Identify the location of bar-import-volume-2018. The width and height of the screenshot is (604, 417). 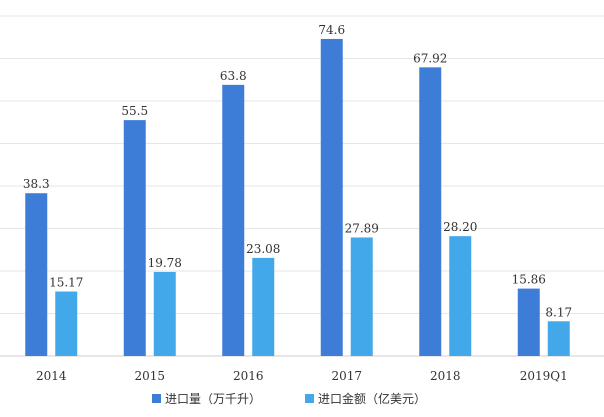
(430, 211).